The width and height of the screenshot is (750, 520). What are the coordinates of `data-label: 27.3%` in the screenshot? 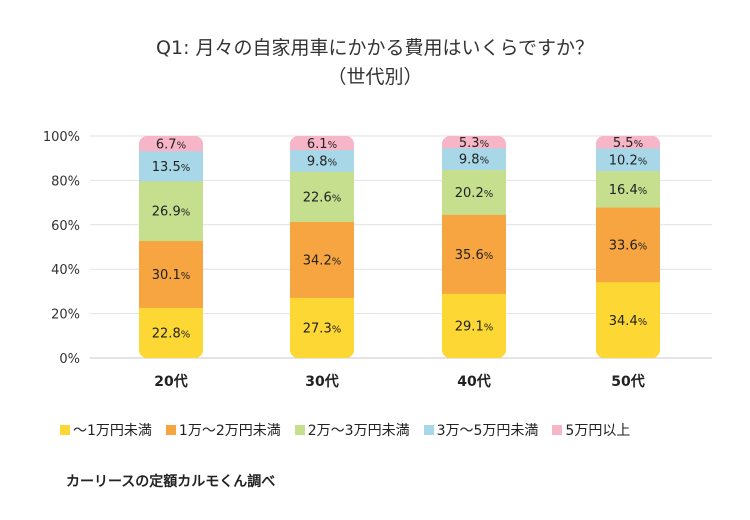 It's located at (322, 329).